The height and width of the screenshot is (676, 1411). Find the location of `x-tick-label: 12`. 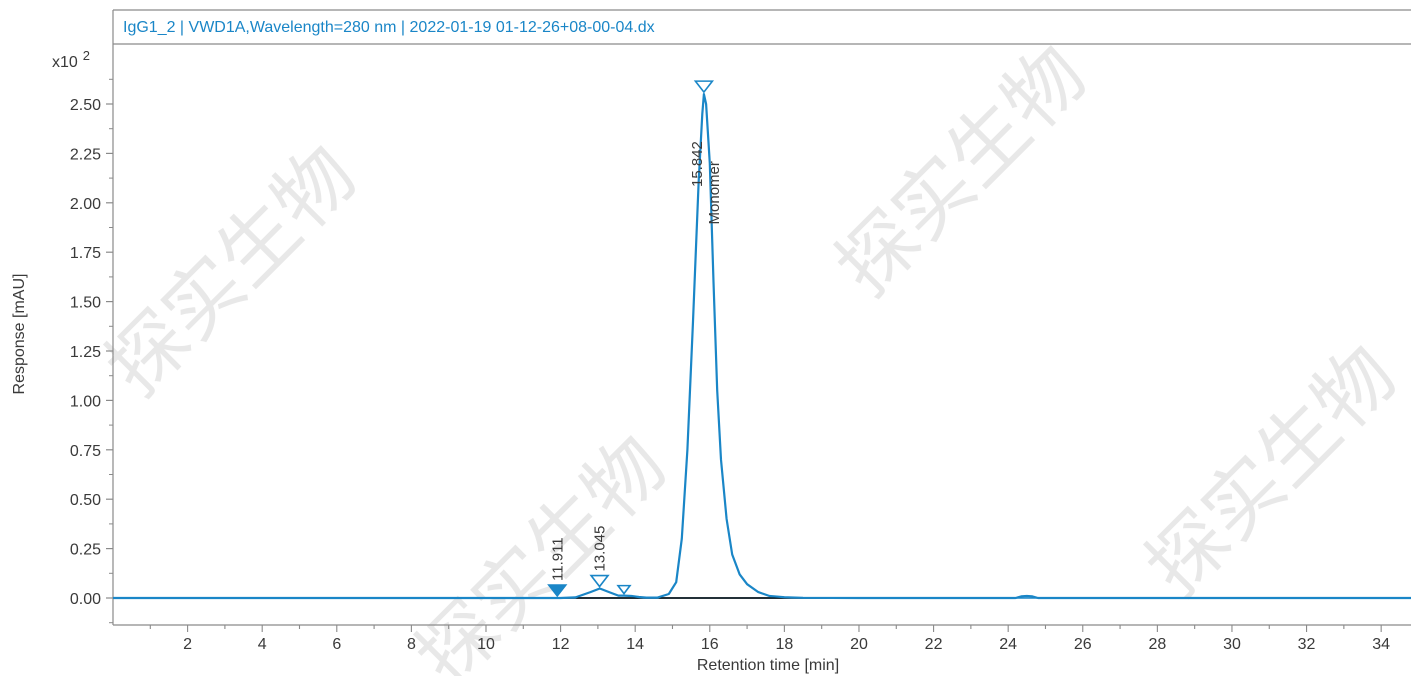

x-tick-label: 12 is located at coordinates (561, 644).